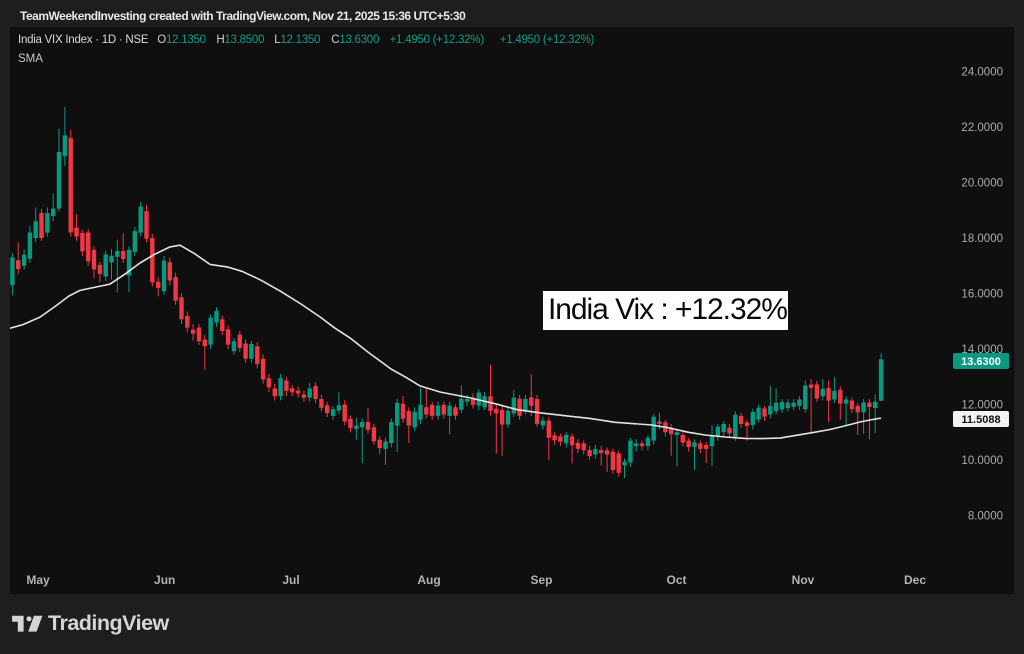  I want to click on svg-text: 10.0000, so click(982, 461).